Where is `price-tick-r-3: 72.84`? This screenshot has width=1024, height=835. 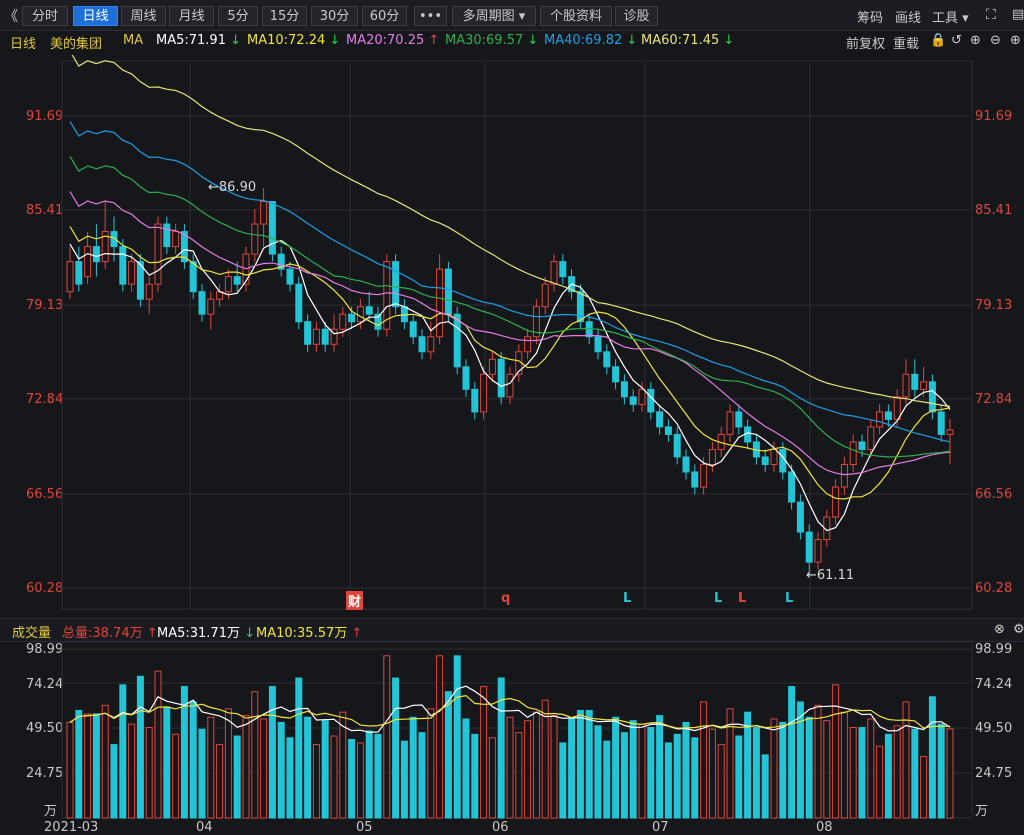 price-tick-r-3: 72.84 is located at coordinates (994, 399).